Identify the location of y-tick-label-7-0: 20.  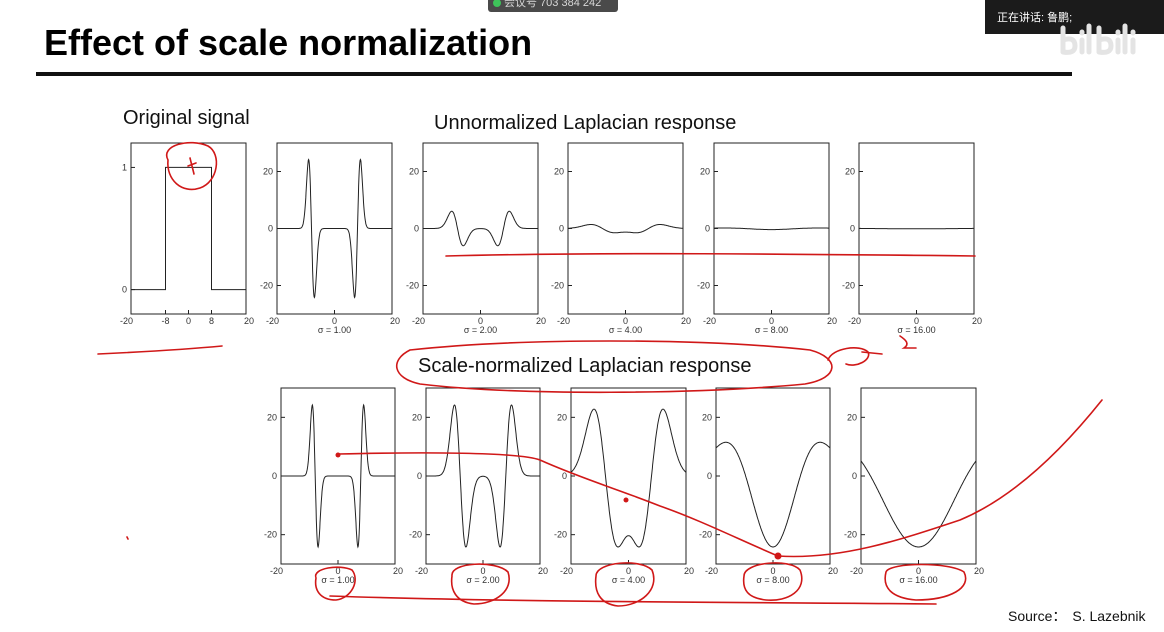
(417, 417).